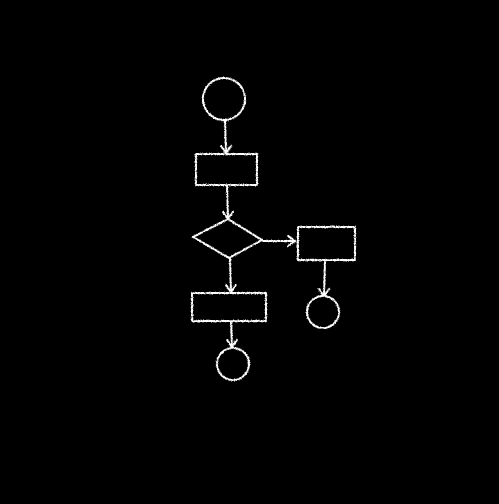 The width and height of the screenshot is (499, 504). Describe the element at coordinates (279, 241) in the screenshot. I see `arrow-decision-to-right-process` at that location.